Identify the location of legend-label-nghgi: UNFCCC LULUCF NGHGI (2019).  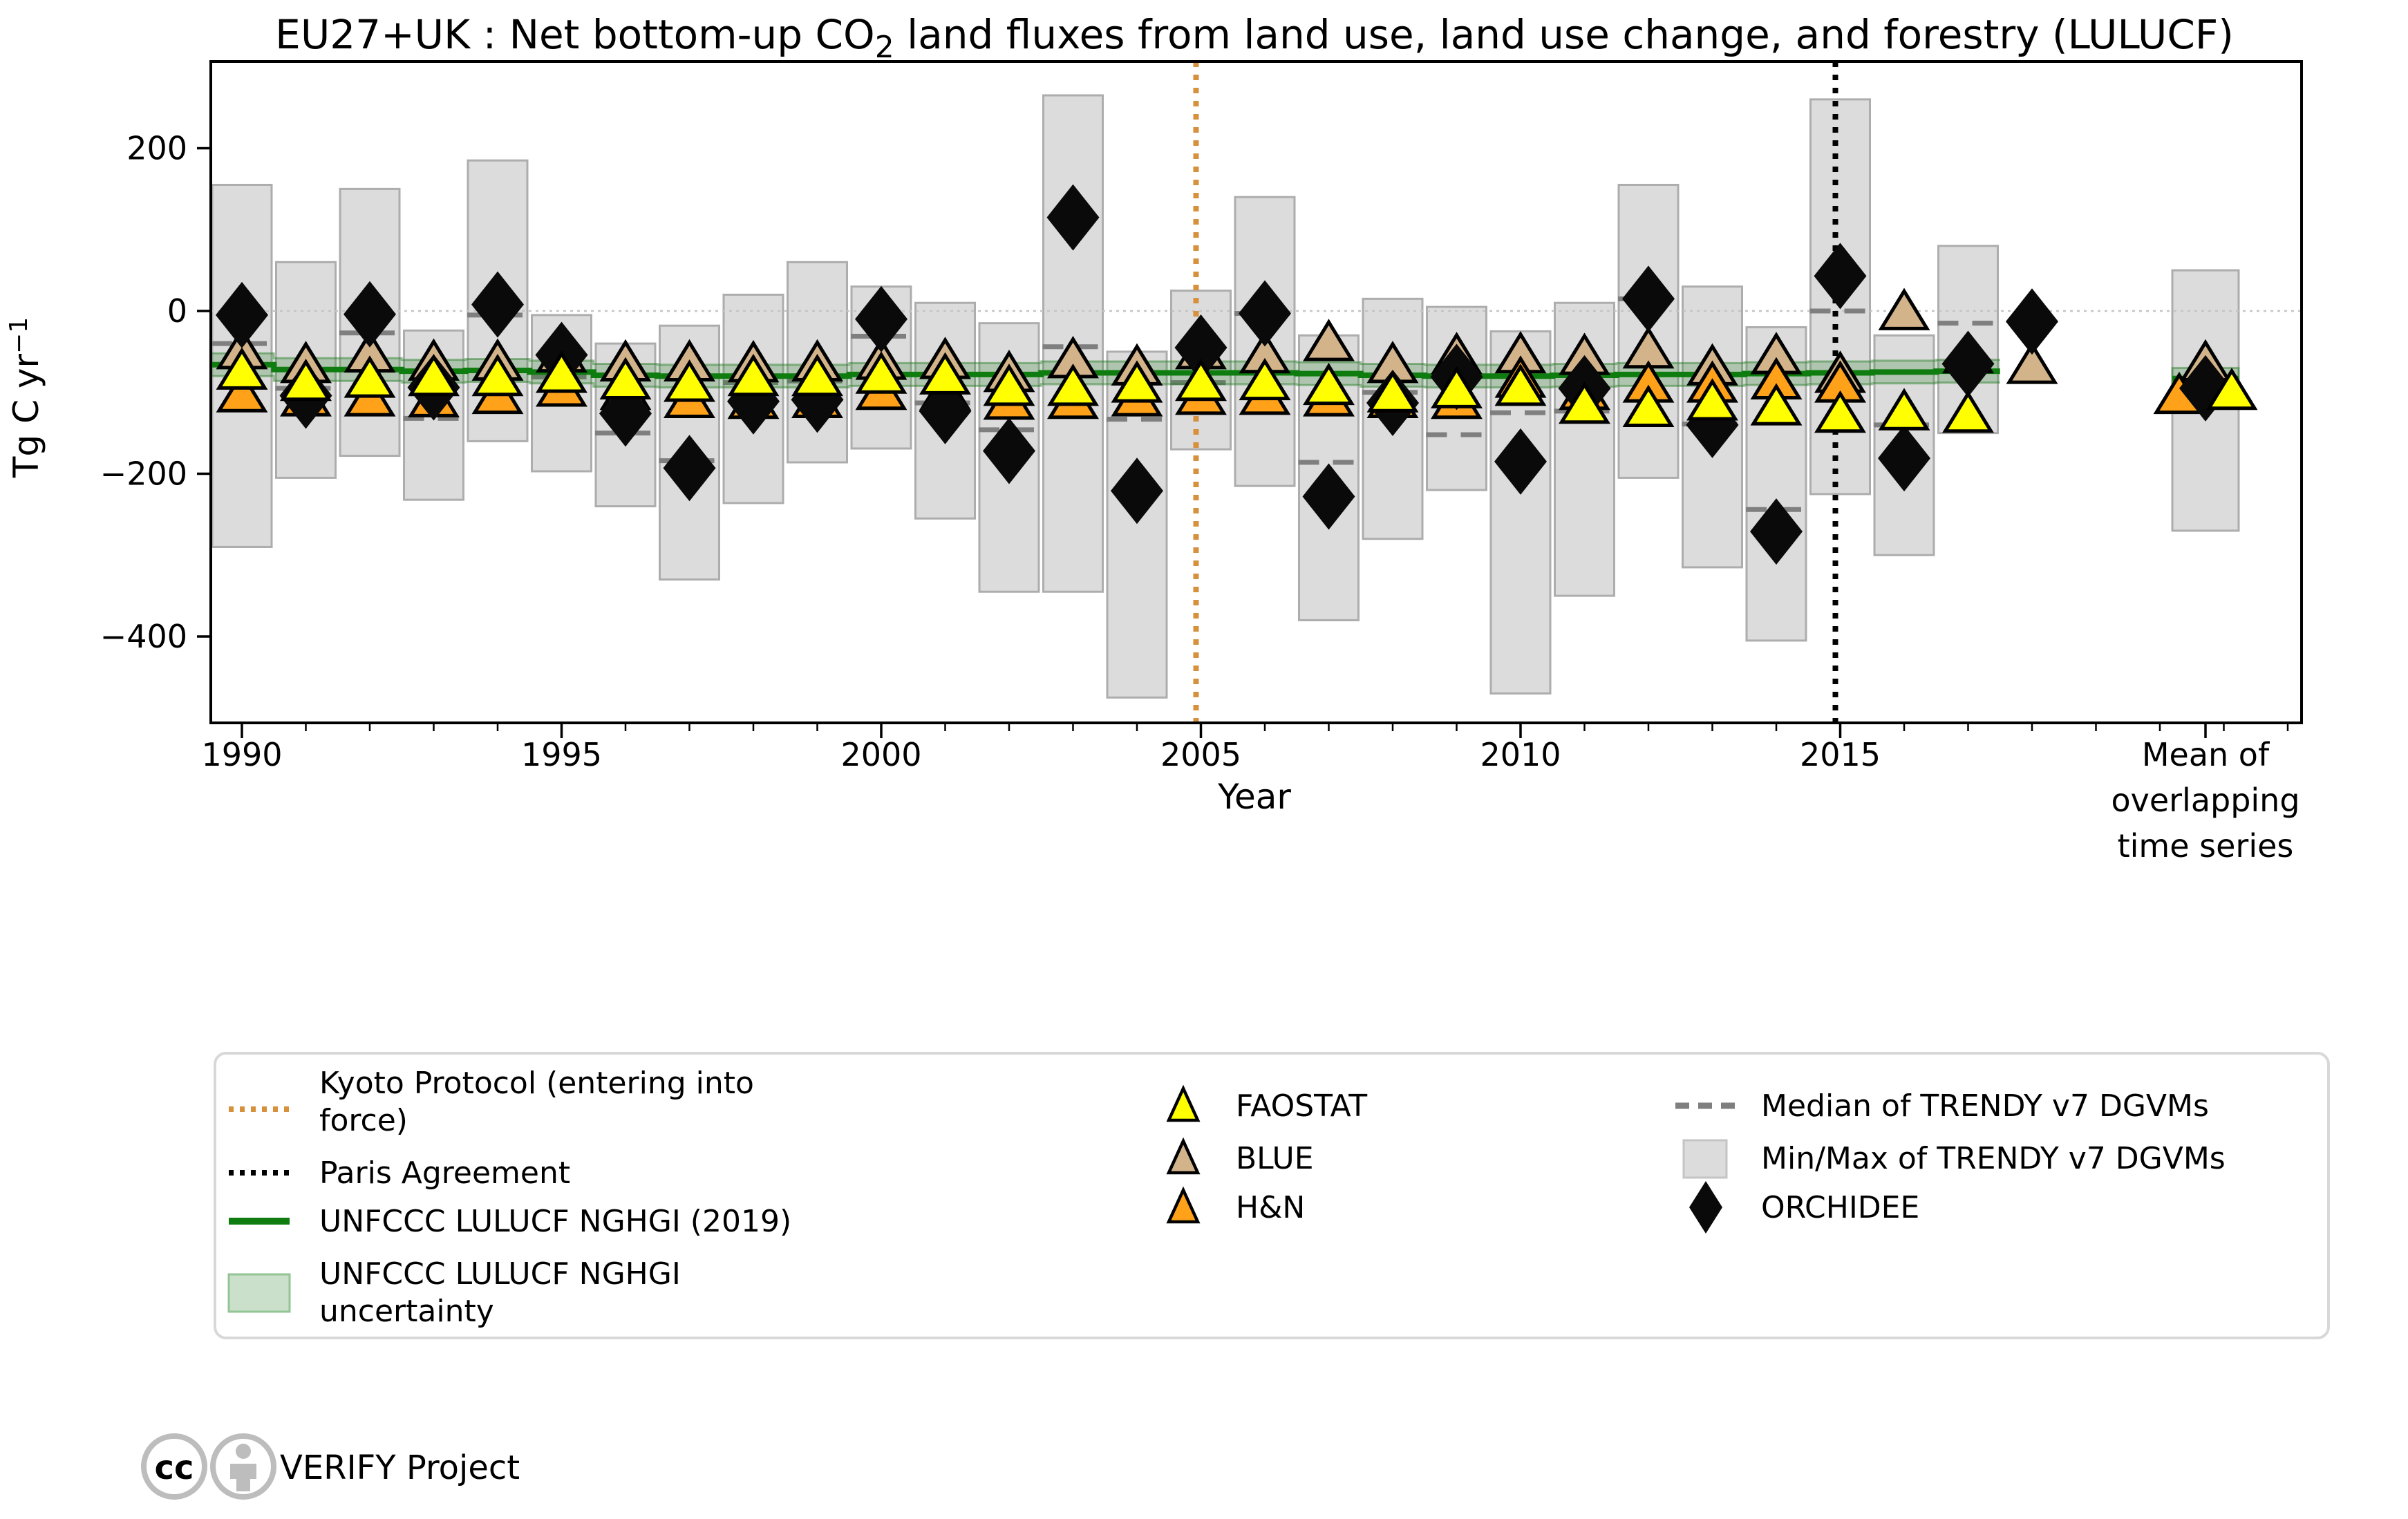
(555, 1221).